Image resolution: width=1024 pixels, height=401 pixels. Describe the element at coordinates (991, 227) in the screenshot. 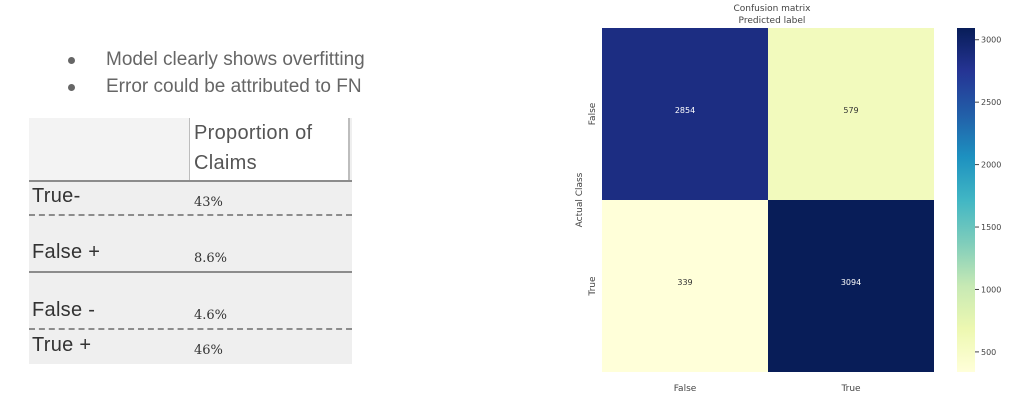

I see `colorbar-tick-label: 1500` at that location.